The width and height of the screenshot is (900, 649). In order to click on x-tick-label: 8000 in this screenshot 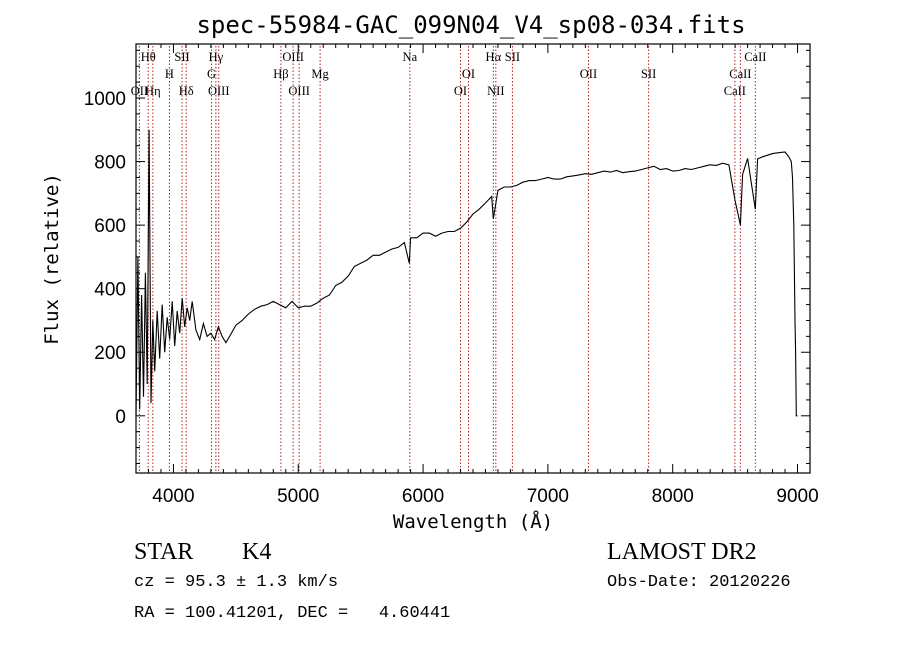, I will do `click(673, 496)`.